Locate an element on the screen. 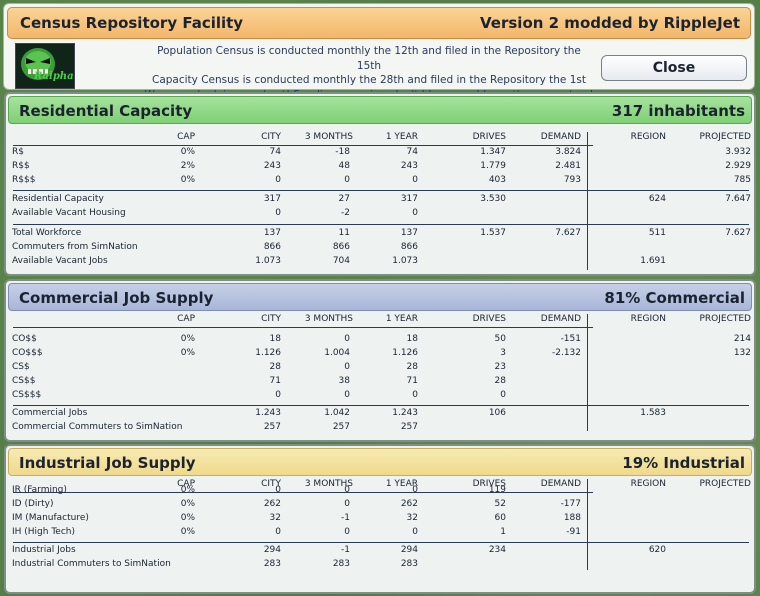 The width and height of the screenshot is (760, 596). row-label: IH (High Tech) is located at coordinates (44, 532).